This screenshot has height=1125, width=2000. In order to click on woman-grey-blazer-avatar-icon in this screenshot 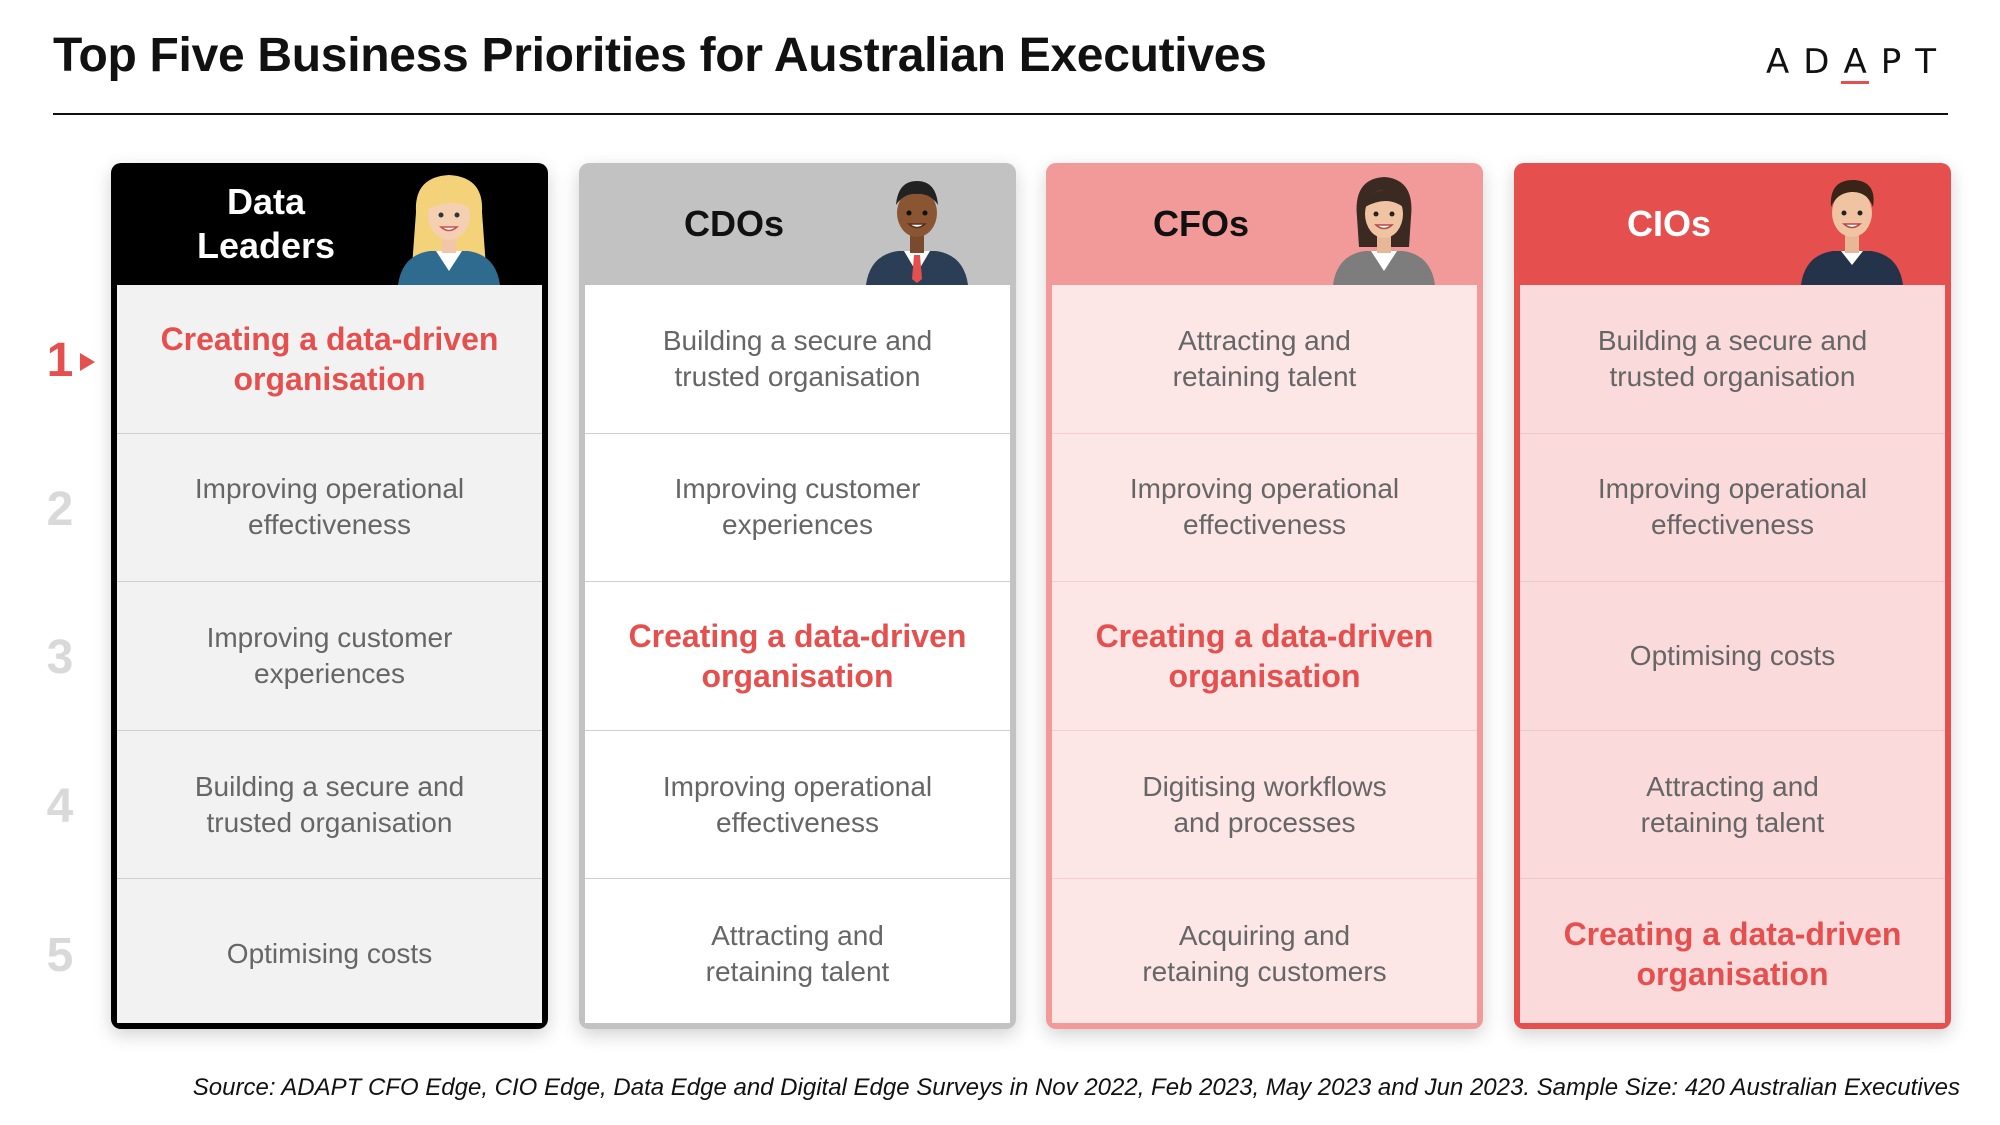, I will do `click(1384, 231)`.